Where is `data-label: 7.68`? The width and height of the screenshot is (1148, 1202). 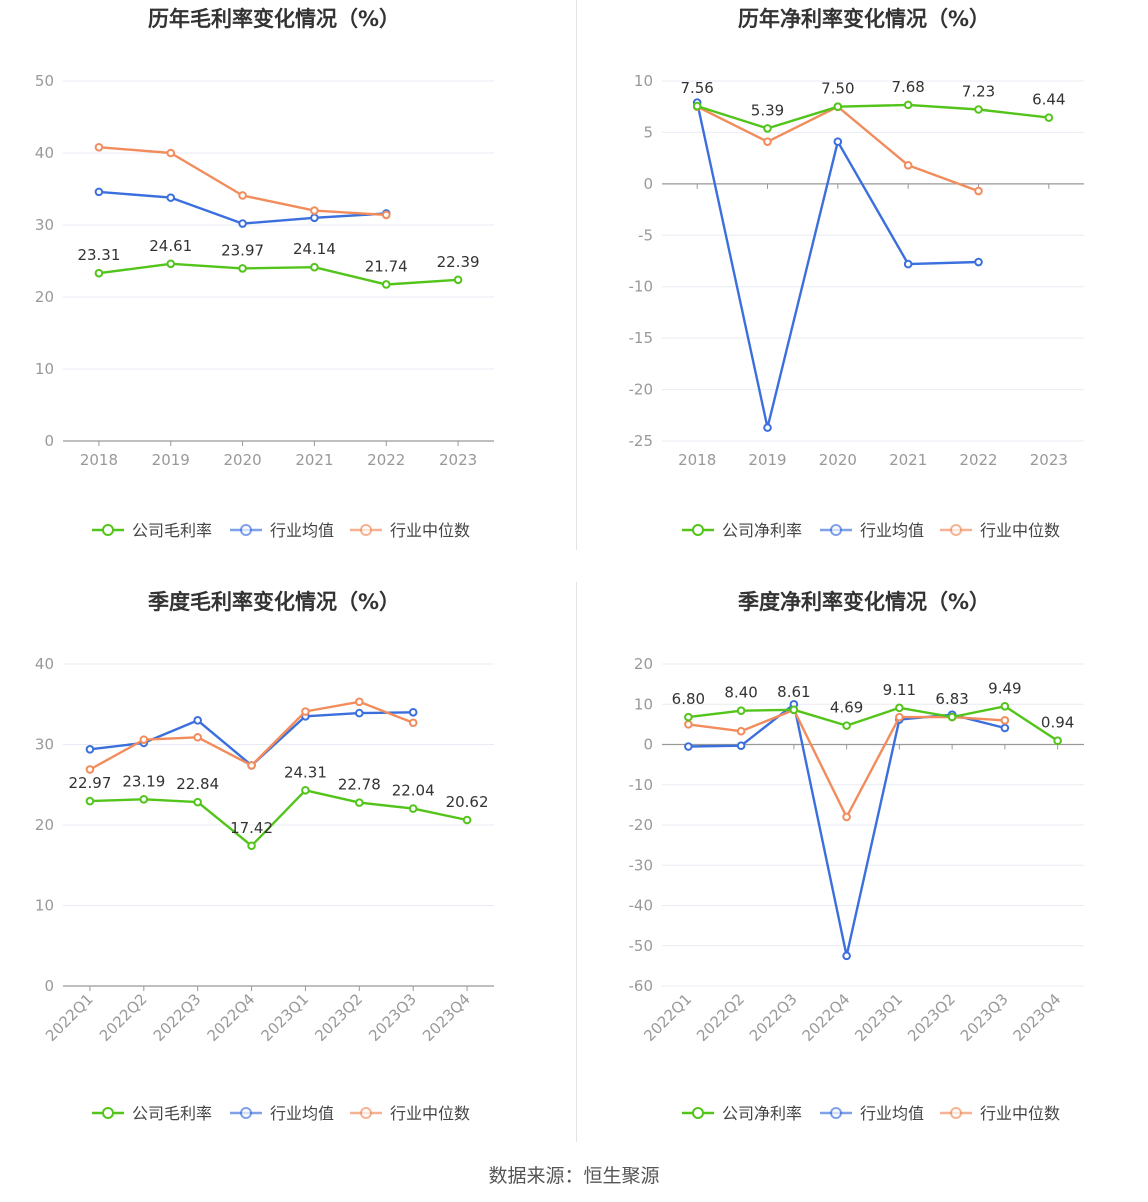 data-label: 7.68 is located at coordinates (907, 87).